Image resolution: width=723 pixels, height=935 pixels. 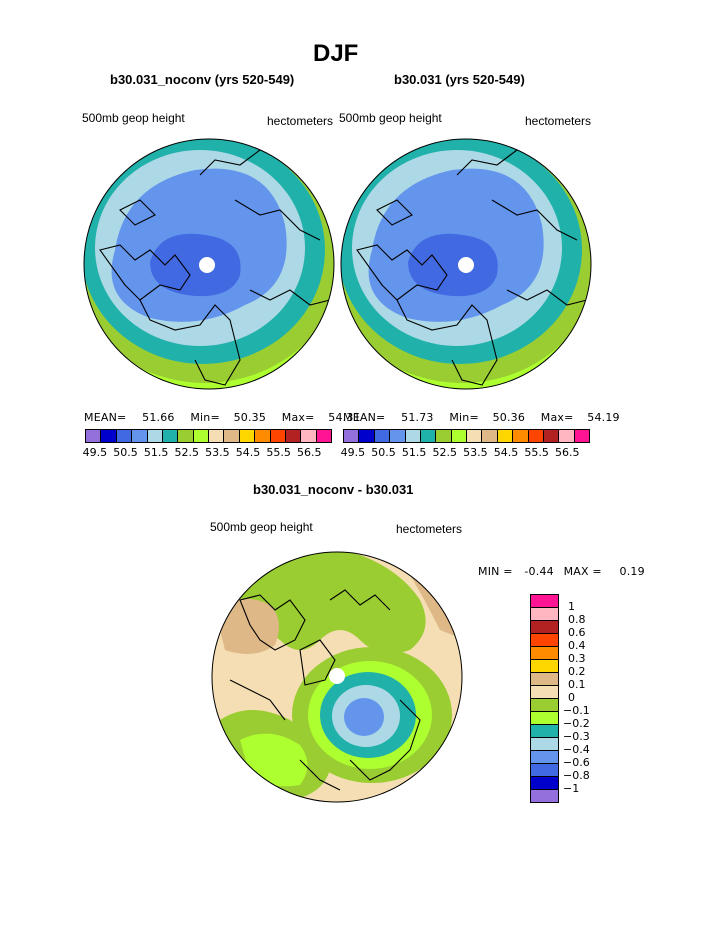 What do you see at coordinates (247, 626) in the screenshot?
I see `panel3-band-pos01-left` at bounding box center [247, 626].